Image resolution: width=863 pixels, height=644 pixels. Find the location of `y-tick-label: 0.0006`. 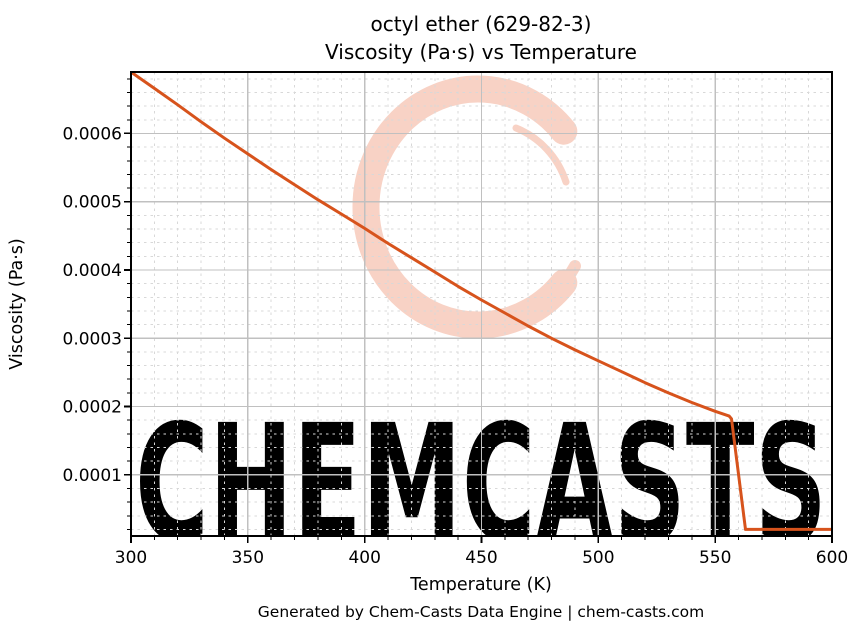

y-tick-label: 0.0006 is located at coordinates (92, 134).